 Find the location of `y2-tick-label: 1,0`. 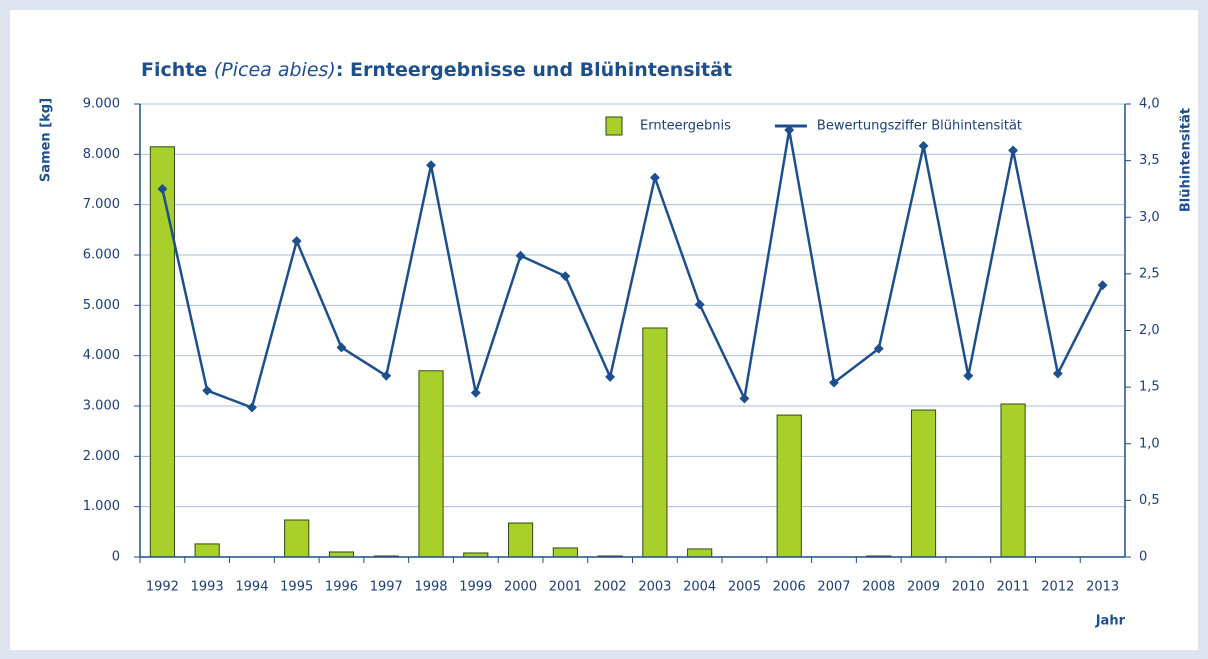

y2-tick-label: 1,0 is located at coordinates (1149, 443).